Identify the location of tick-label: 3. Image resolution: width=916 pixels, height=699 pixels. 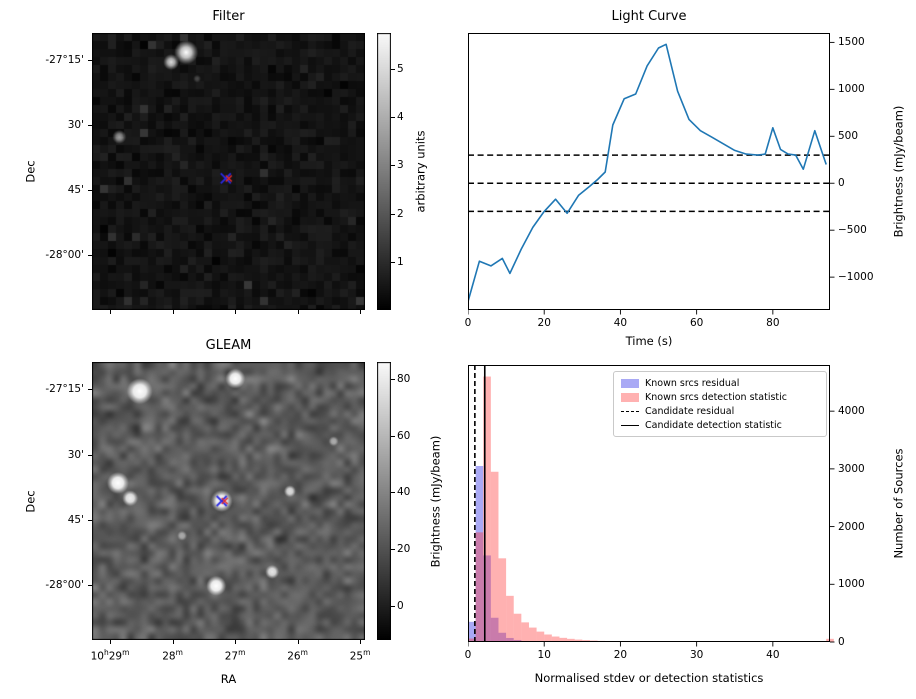
(400, 165).